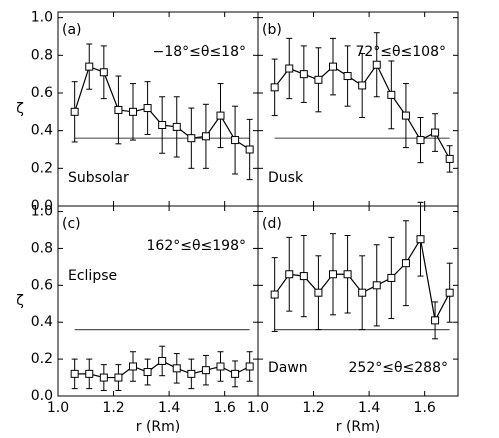  What do you see at coordinates (398, 368) in the screenshot?
I see `annotation: 252°≤θ≤288°` at bounding box center [398, 368].